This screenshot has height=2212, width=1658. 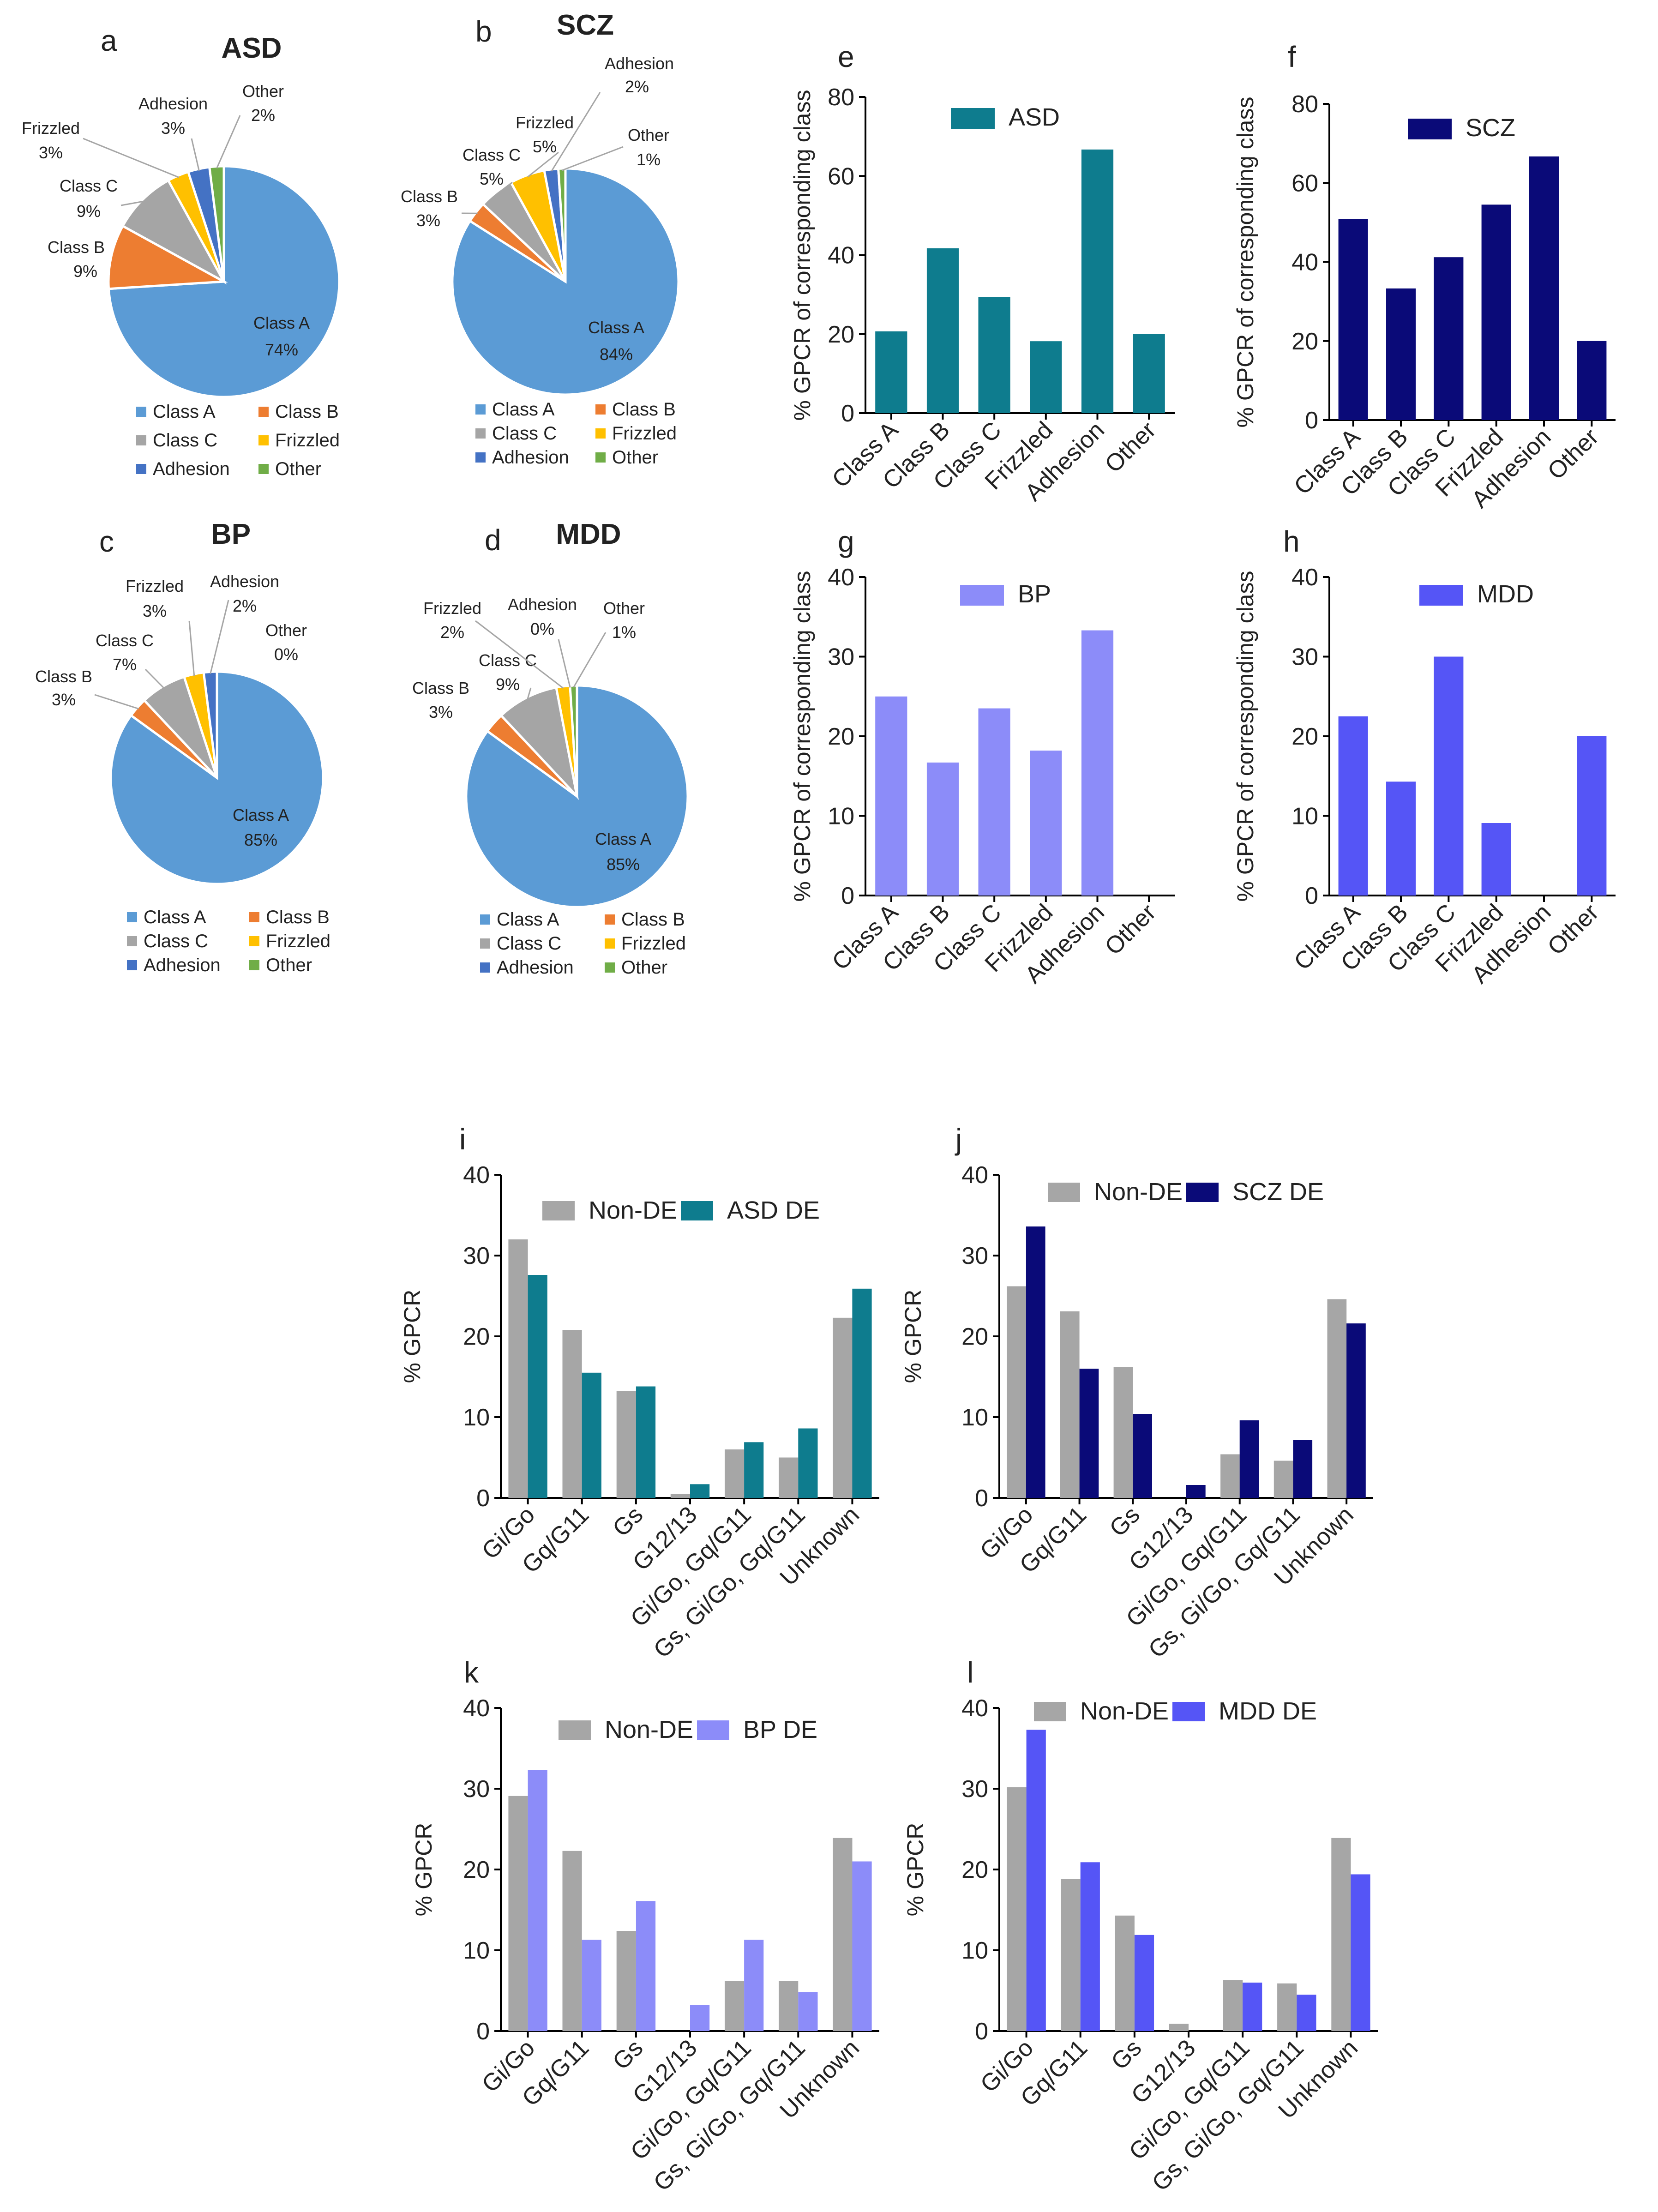 I want to click on pie-pct-class-c: 9%, so click(x=89, y=211).